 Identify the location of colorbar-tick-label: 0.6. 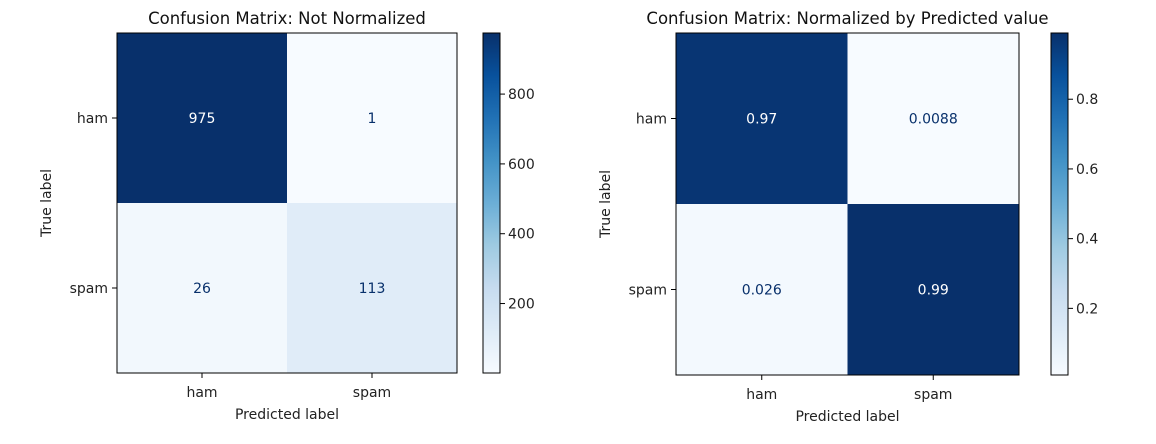
(1087, 170).